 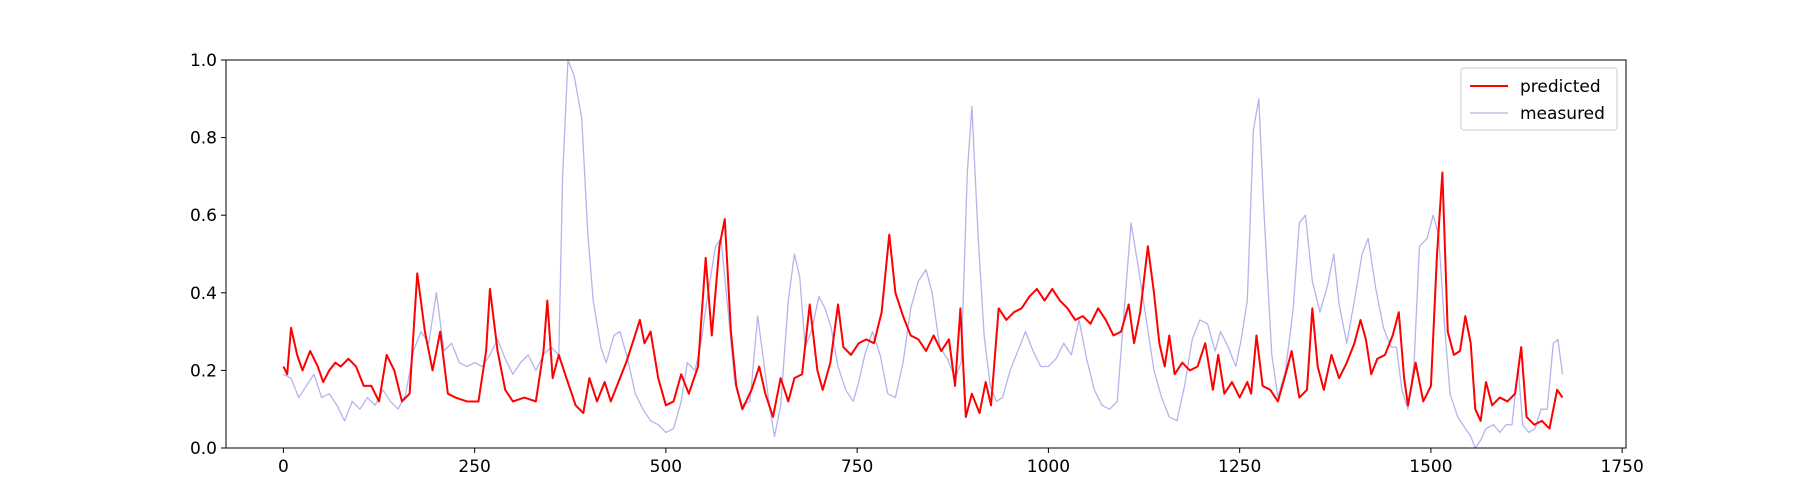 I want to click on y-tick-label: 0.8, so click(x=203, y=139).